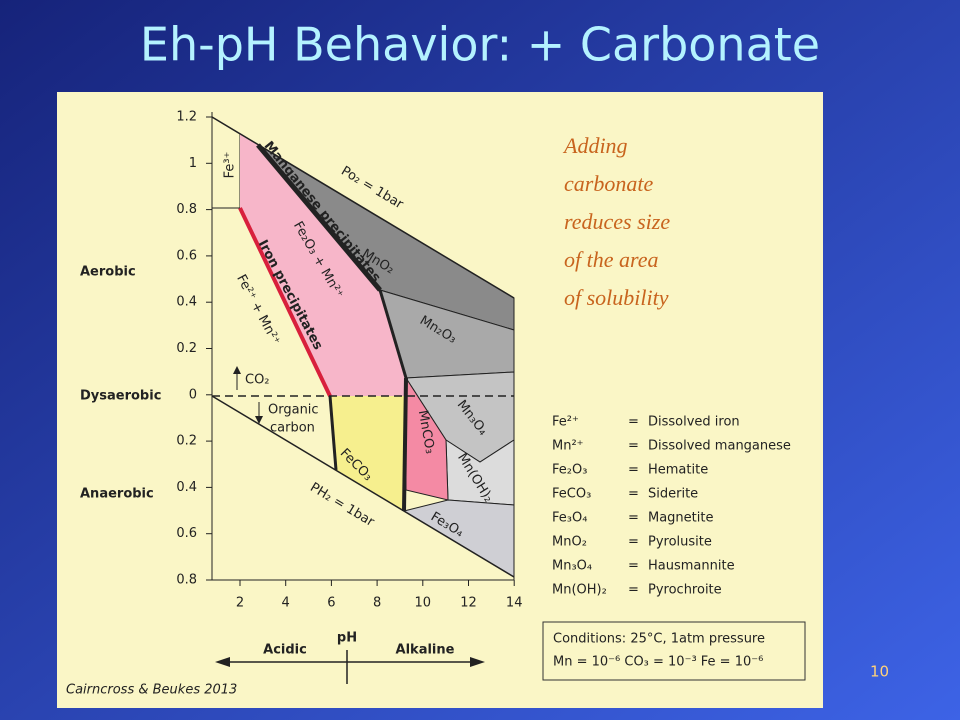 Image resolution: width=960 pixels, height=720 pixels. What do you see at coordinates (719, 446) in the screenshot?
I see `legend-description: Dissolved manganese` at bounding box center [719, 446].